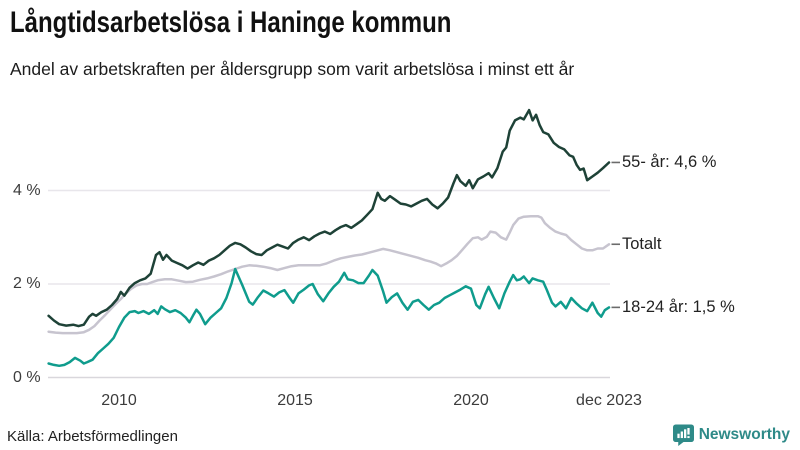  Describe the element at coordinates (119, 400) in the screenshot. I see `x-axis-tick-2010: 2010` at that location.